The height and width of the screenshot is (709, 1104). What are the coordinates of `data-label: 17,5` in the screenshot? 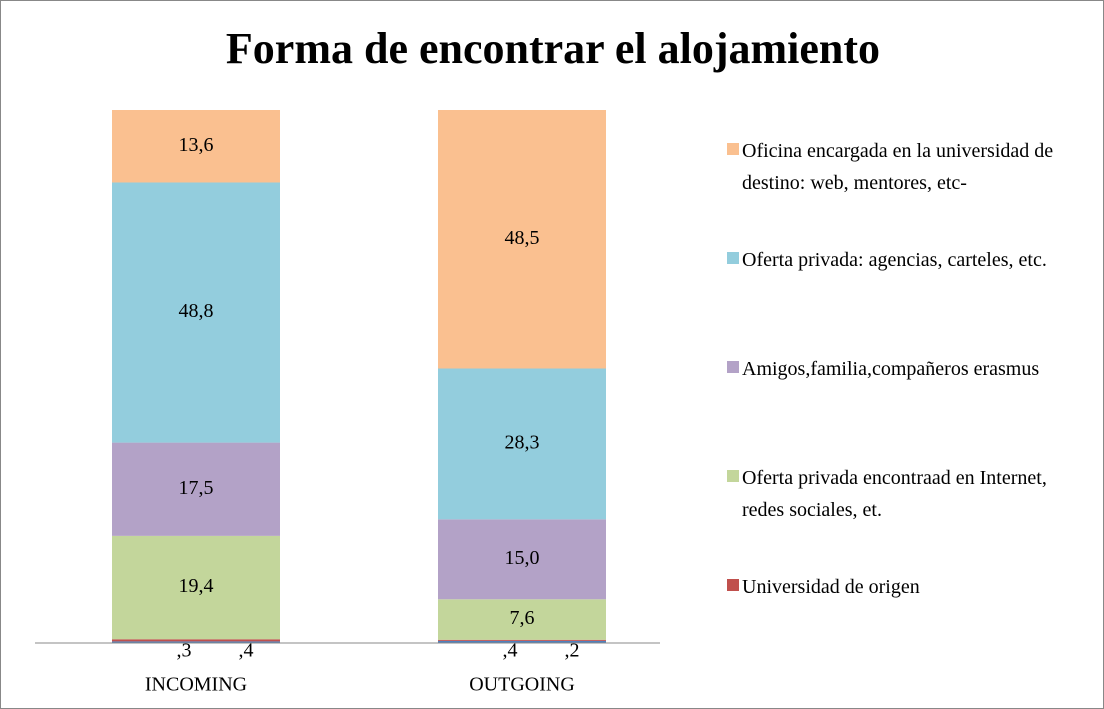 It's located at (196, 488).